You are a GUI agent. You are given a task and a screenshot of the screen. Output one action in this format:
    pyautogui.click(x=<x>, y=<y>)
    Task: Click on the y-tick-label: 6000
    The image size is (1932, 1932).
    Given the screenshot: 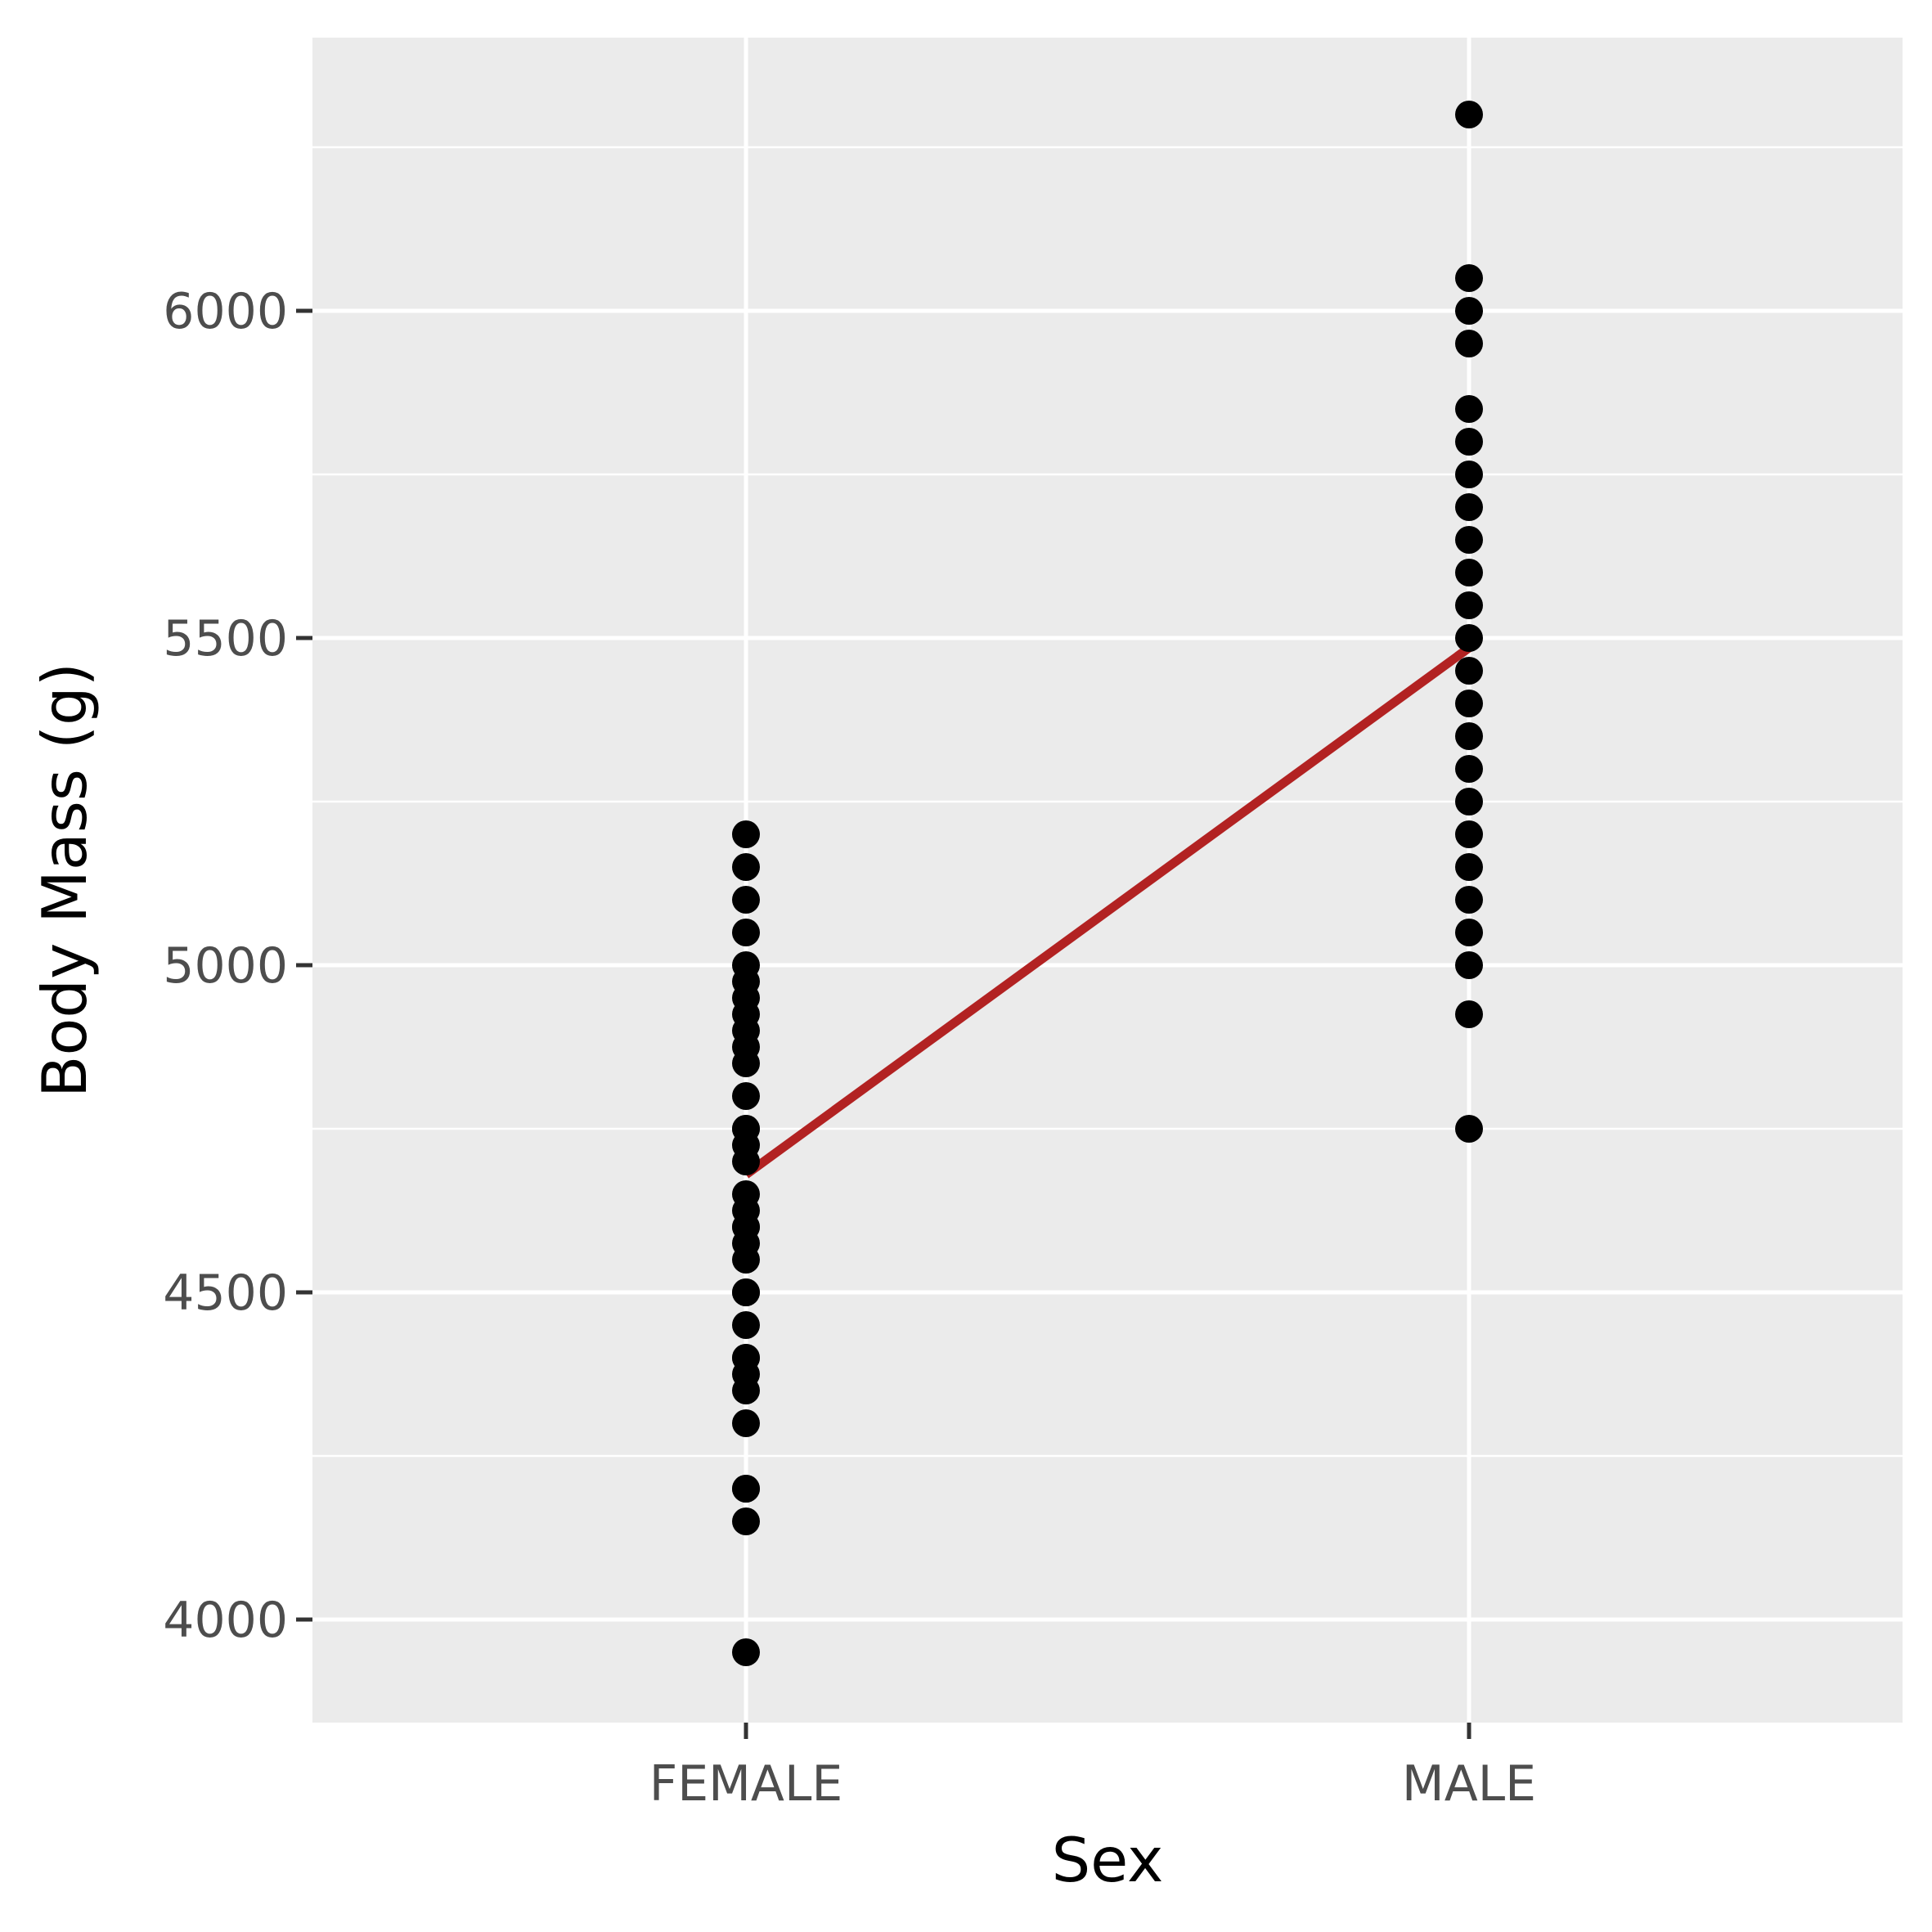 What is the action you would take?
    pyautogui.click(x=226, y=312)
    